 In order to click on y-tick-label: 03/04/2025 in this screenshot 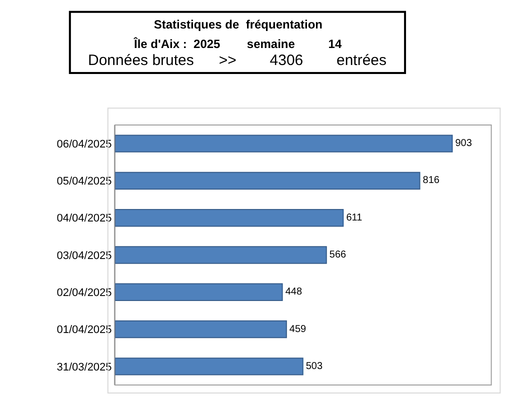, I will do `click(84, 256)`.